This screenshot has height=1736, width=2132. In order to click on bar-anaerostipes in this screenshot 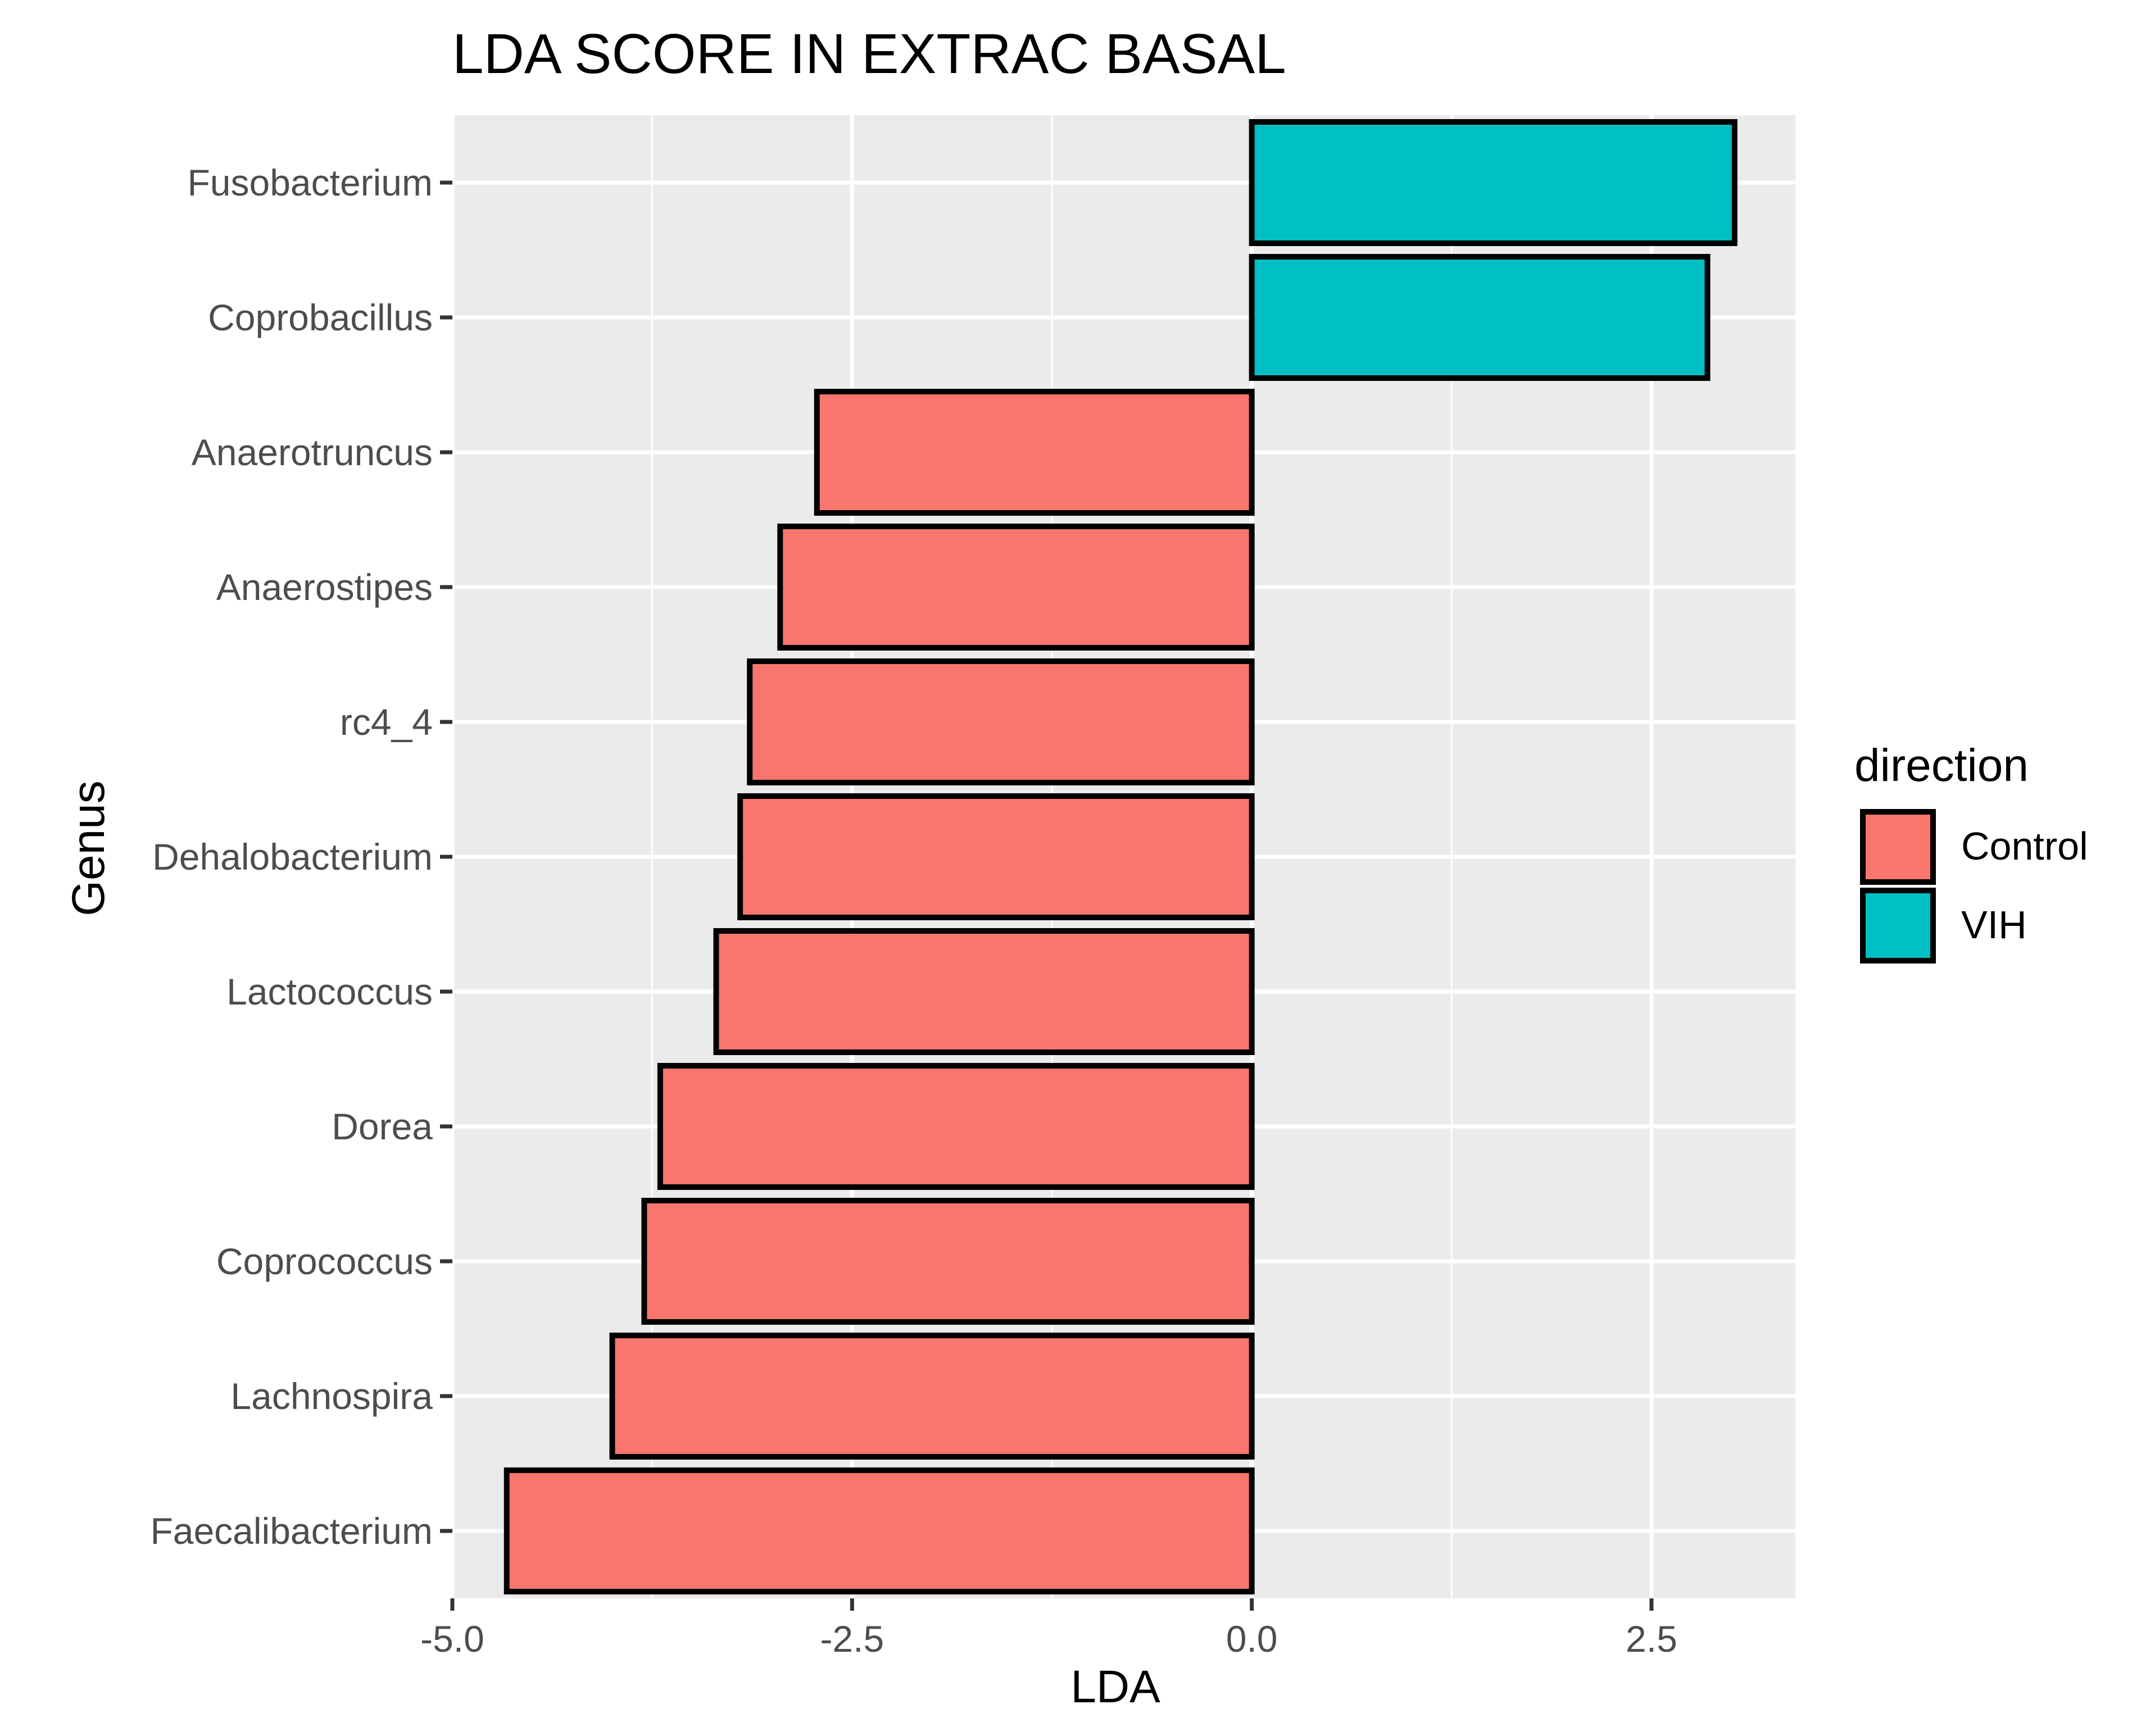, I will do `click(1016, 587)`.